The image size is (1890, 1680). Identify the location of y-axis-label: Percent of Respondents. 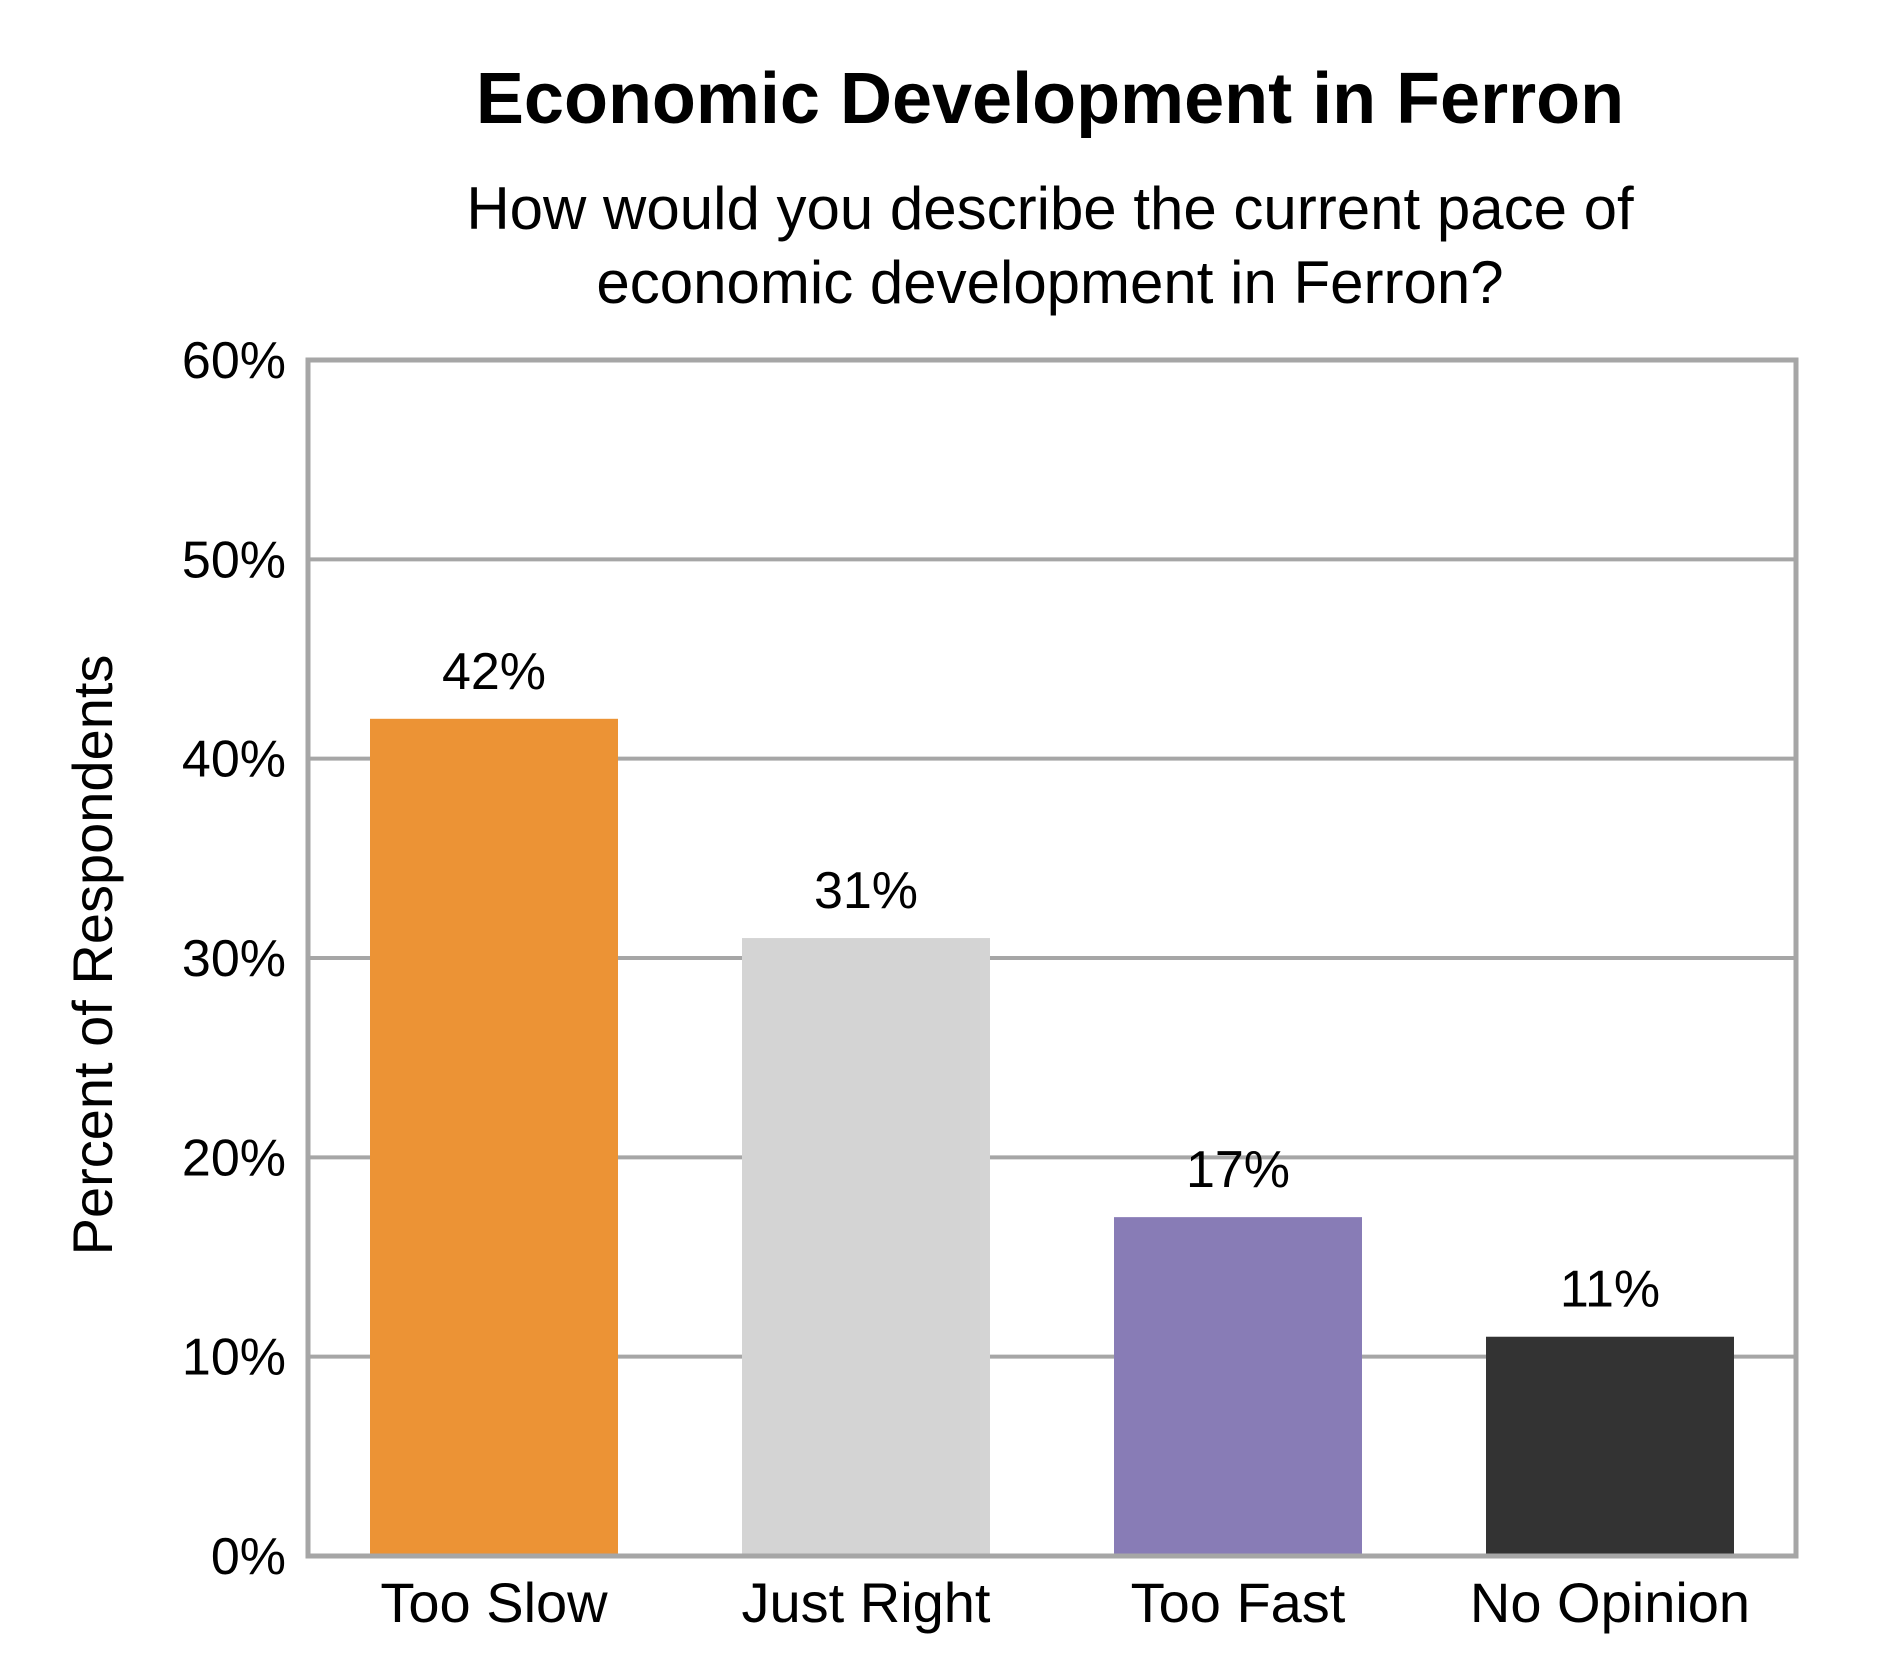
(92, 955).